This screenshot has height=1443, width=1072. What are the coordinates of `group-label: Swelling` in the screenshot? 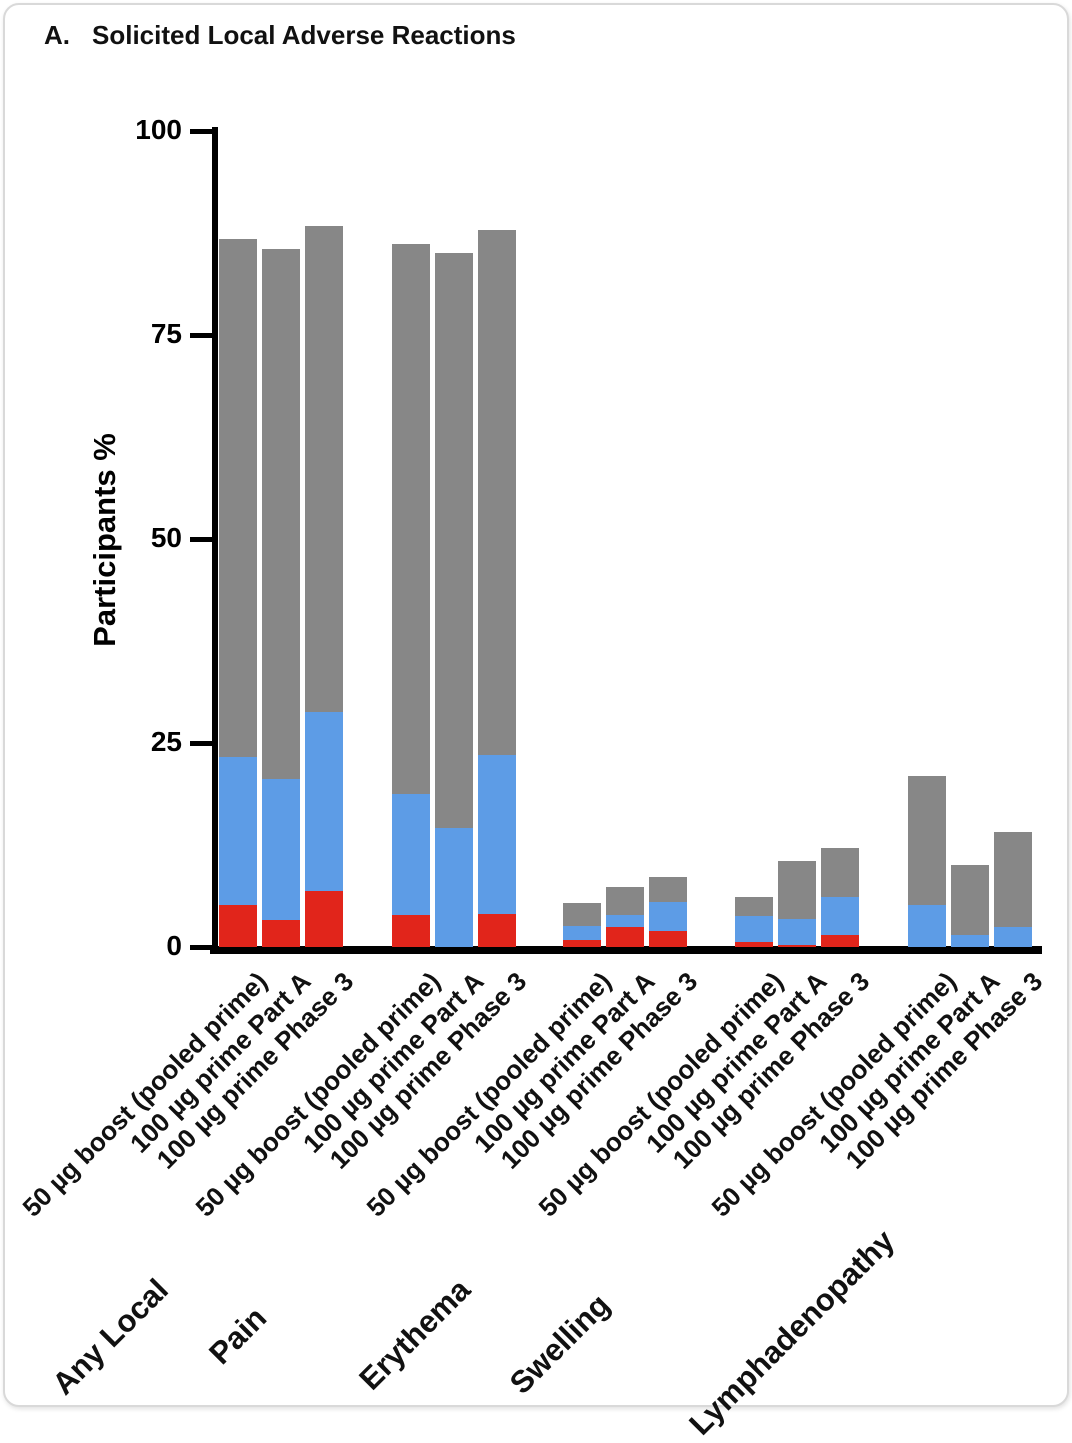 It's located at (560, 1344).